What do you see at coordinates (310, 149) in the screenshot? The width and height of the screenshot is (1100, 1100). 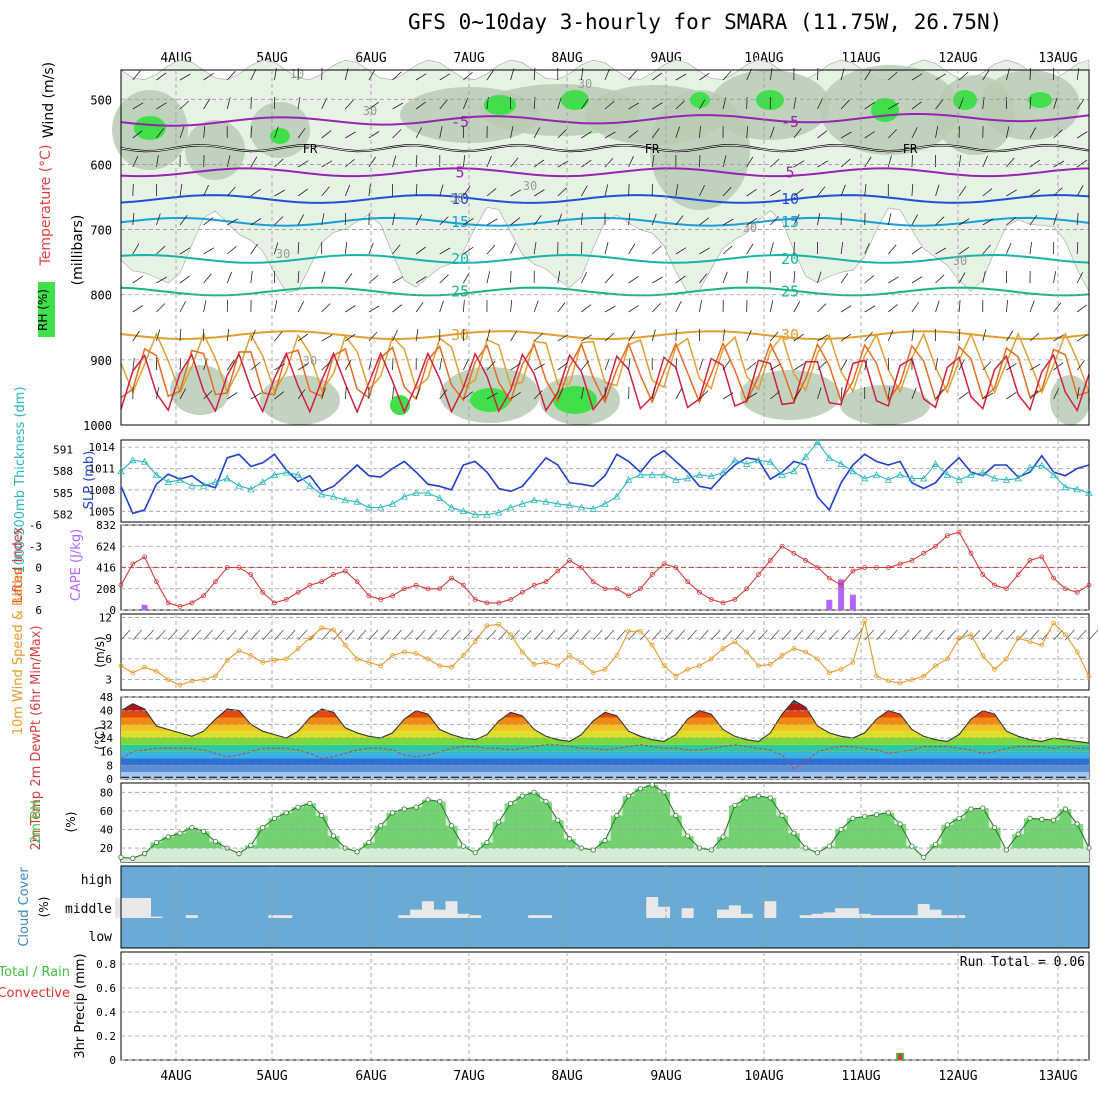 I see `freezing-level-label: FR` at bounding box center [310, 149].